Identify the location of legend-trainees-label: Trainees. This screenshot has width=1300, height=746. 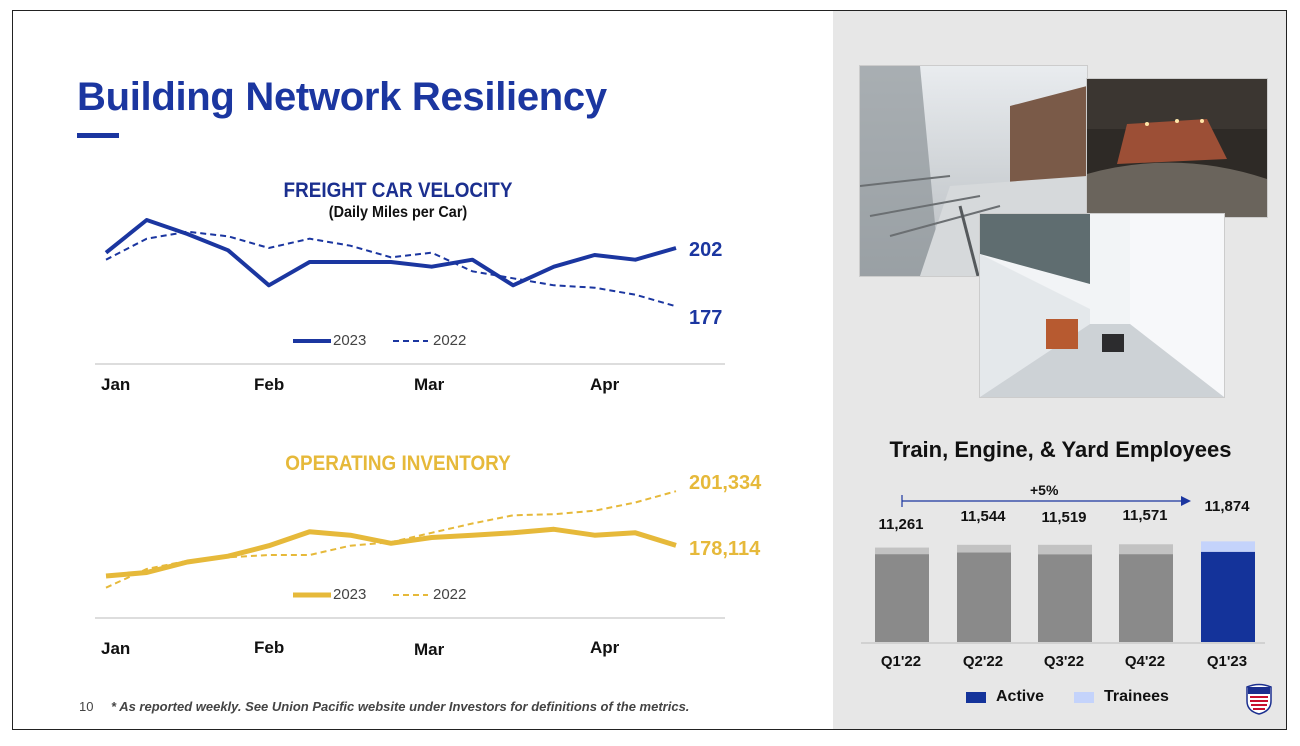
(1136, 696).